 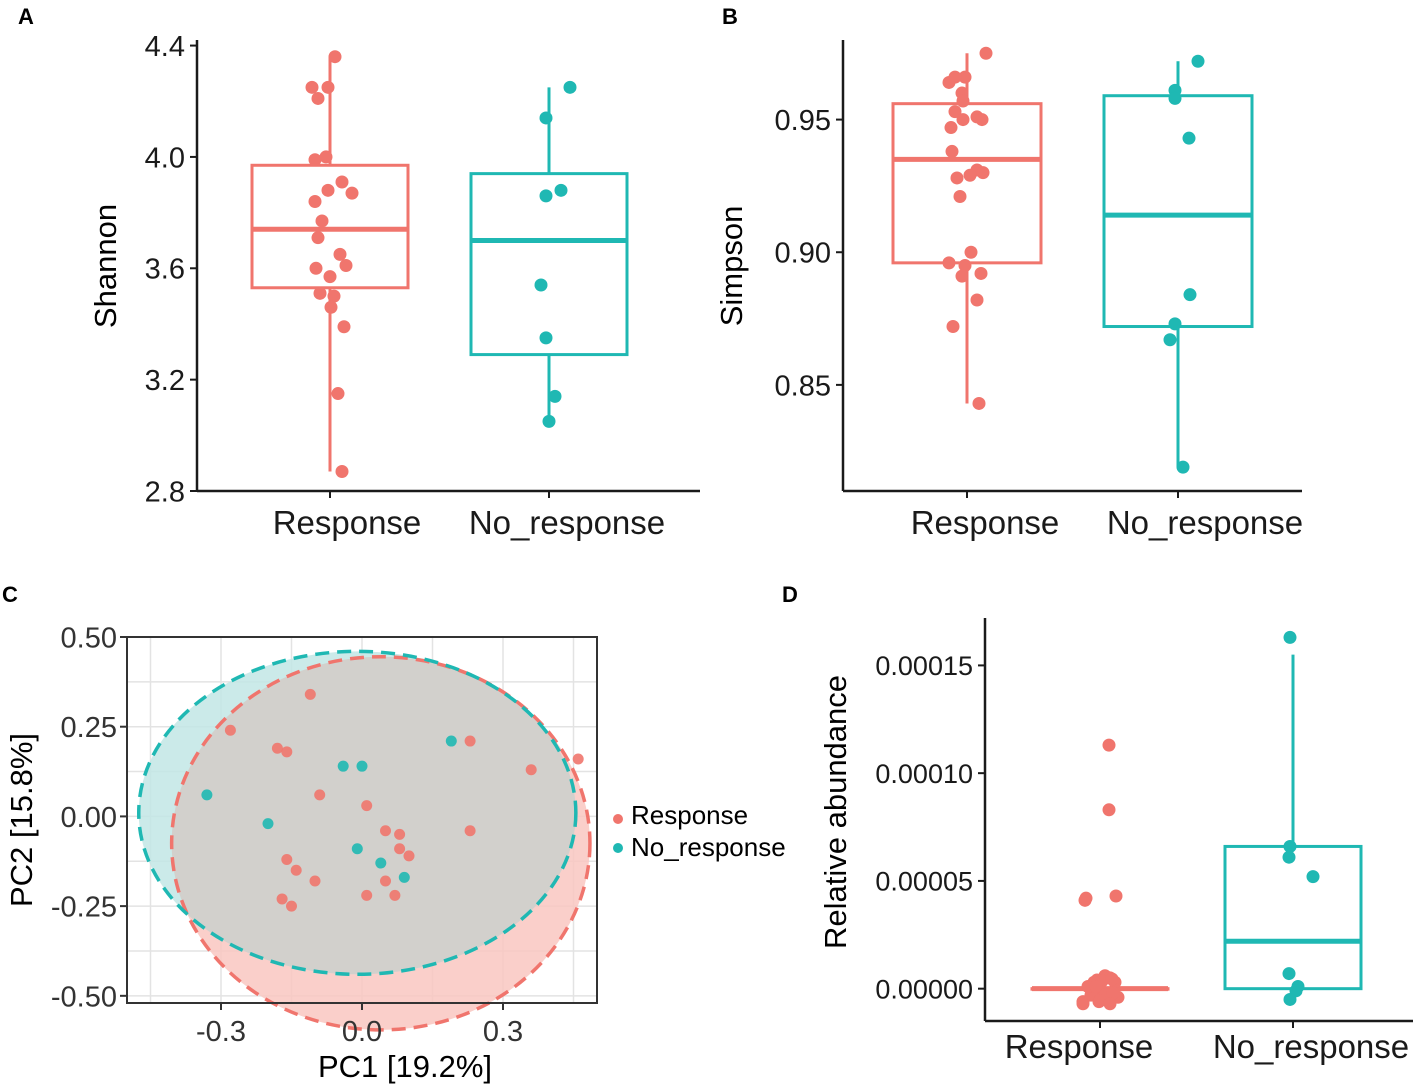 I want to click on panel-a-ytick-label: 4.4, so click(x=165, y=47).